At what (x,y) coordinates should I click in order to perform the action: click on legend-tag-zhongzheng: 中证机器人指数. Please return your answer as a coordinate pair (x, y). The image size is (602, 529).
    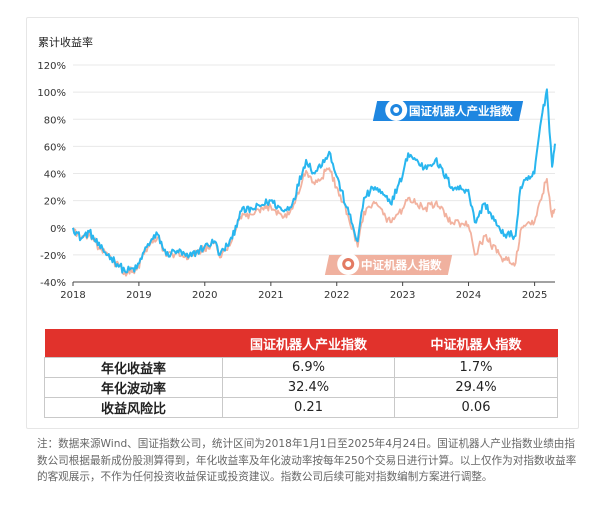
    Looking at the image, I should click on (388, 264).